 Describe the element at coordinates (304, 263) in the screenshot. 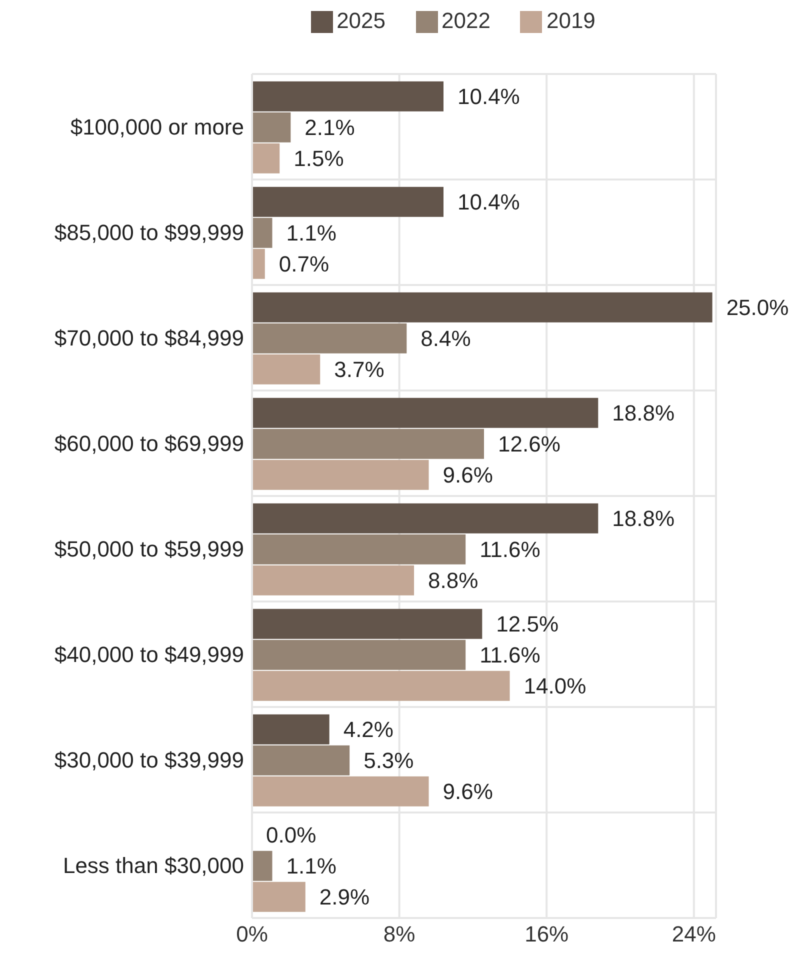

I see `data-label: 0.7%` at that location.